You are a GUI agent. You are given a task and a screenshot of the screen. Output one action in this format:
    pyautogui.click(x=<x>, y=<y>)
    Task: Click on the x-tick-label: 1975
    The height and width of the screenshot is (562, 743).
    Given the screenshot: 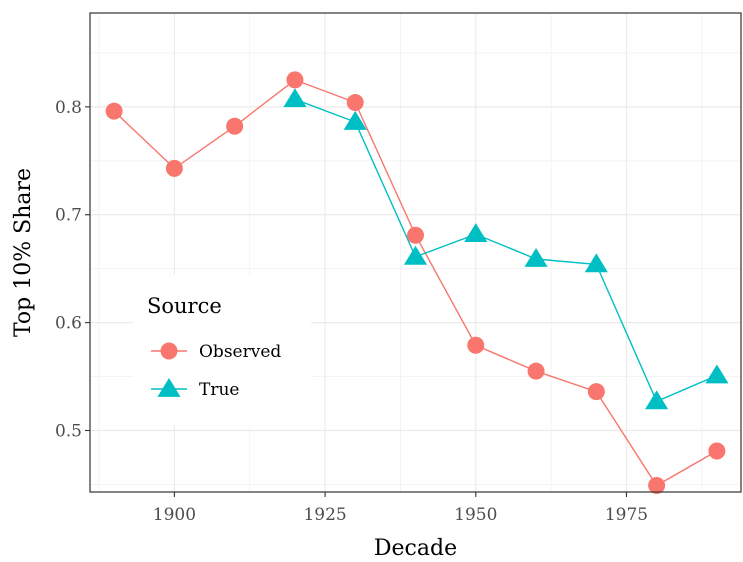 What is the action you would take?
    pyautogui.click(x=626, y=515)
    